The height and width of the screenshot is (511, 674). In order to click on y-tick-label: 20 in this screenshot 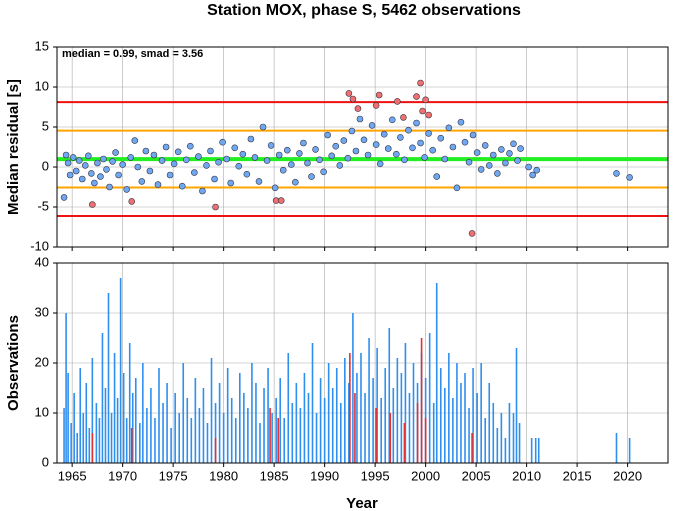, I will do `click(42, 361)`.